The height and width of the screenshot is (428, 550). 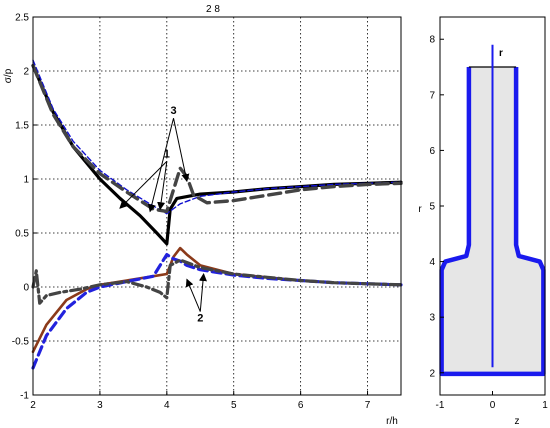 I want to click on y-tick-label: 2, so click(x=26, y=72).